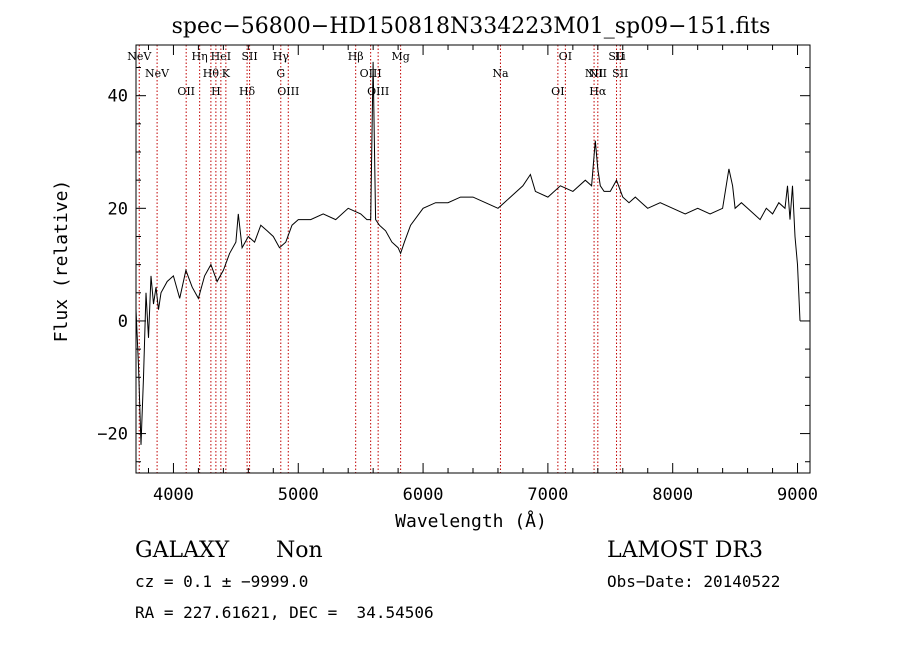 Image resolution: width=900 pixels, height=649 pixels. I want to click on line-marker-label: Hθ, so click(211, 73).